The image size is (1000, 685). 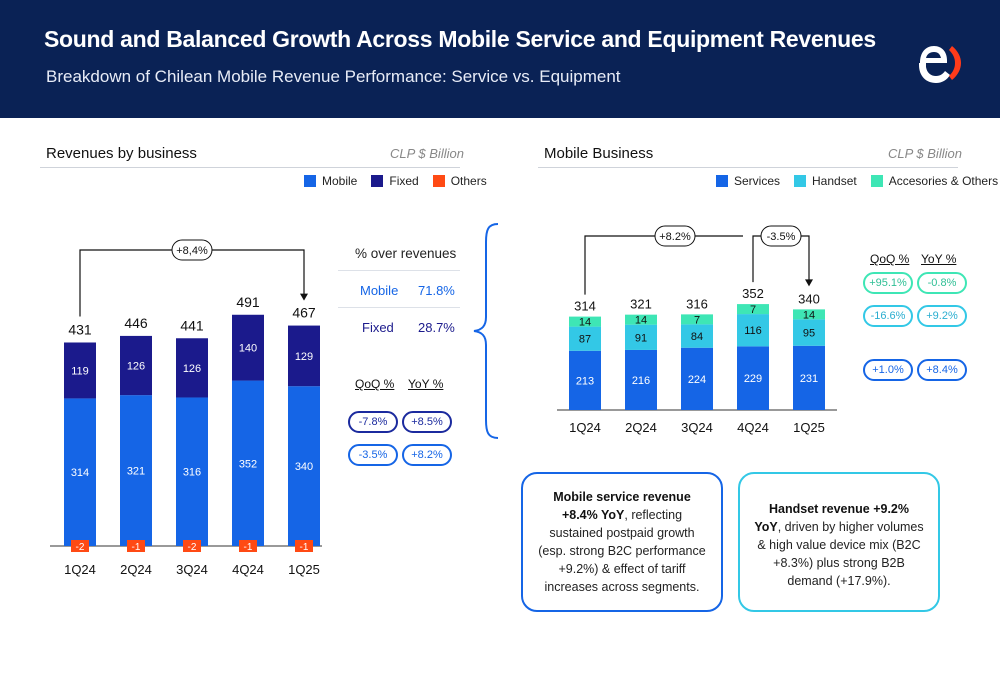 I want to click on left-panel-title: Revenues by business, so click(x=121, y=153).